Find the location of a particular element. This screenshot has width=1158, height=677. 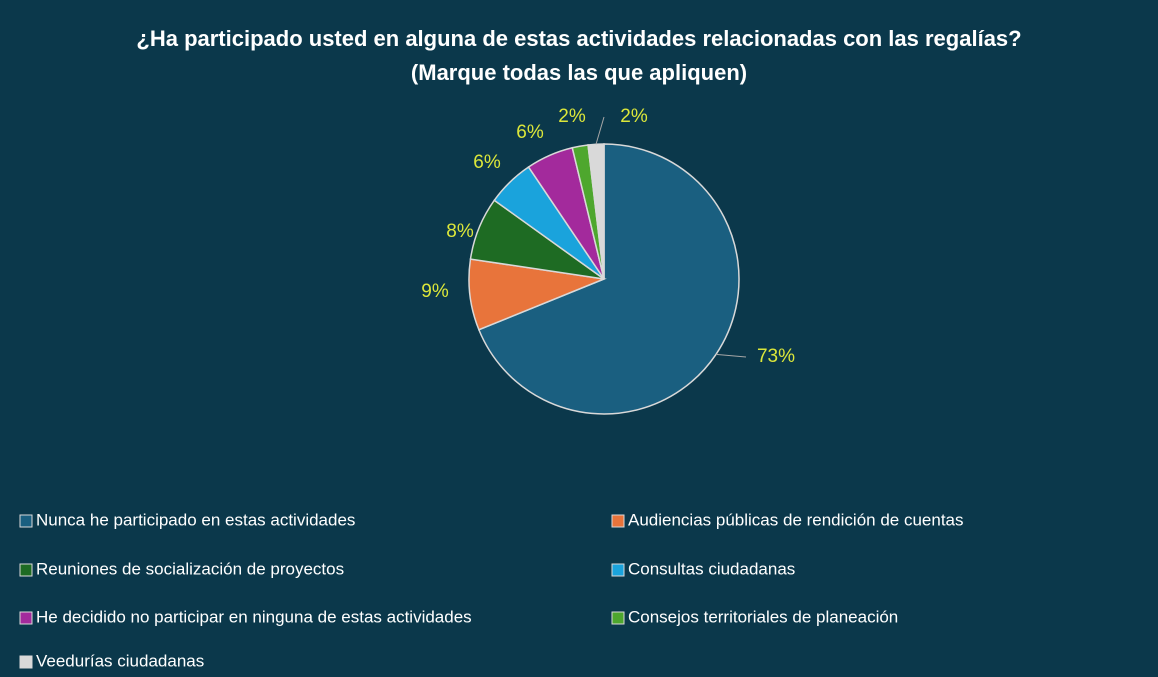

data-label-value: 73 is located at coordinates (767, 356).